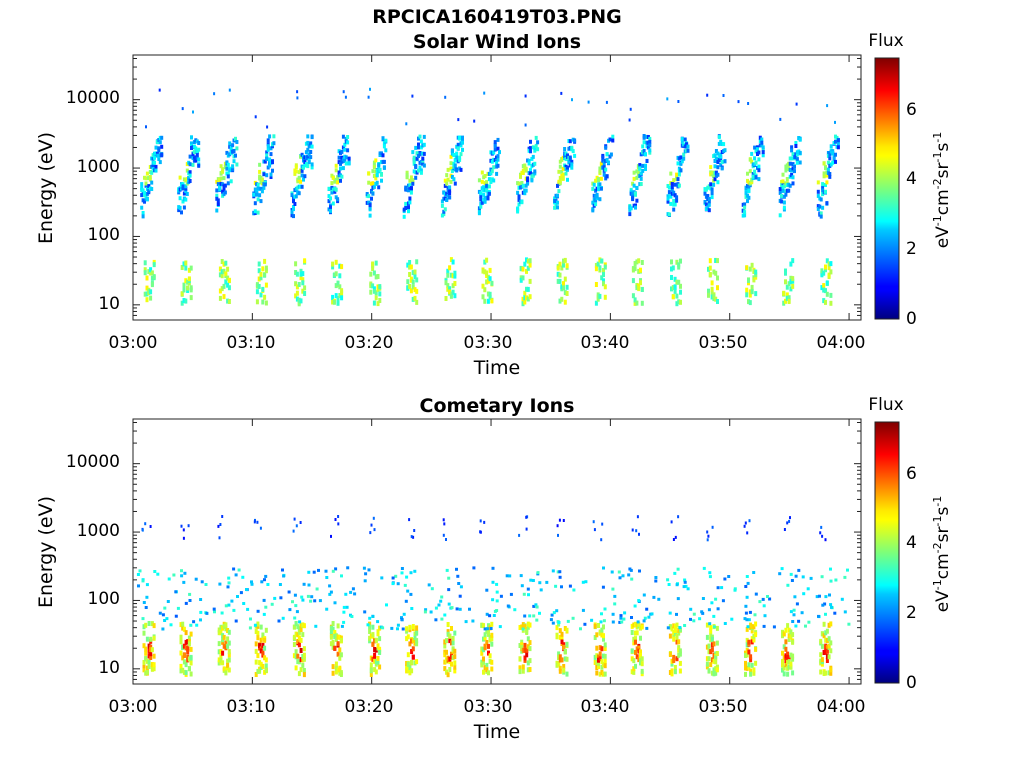 This screenshot has width=1024, height=768. I want to click on panel-2-xtick-0340: 03:40, so click(605, 707).